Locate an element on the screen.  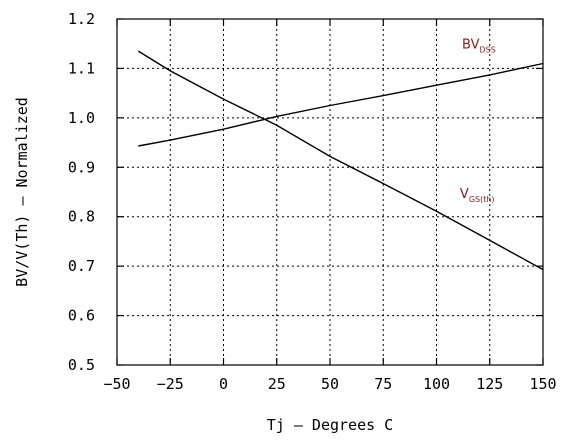
y-tick-label: 0.8 is located at coordinates (81, 217).